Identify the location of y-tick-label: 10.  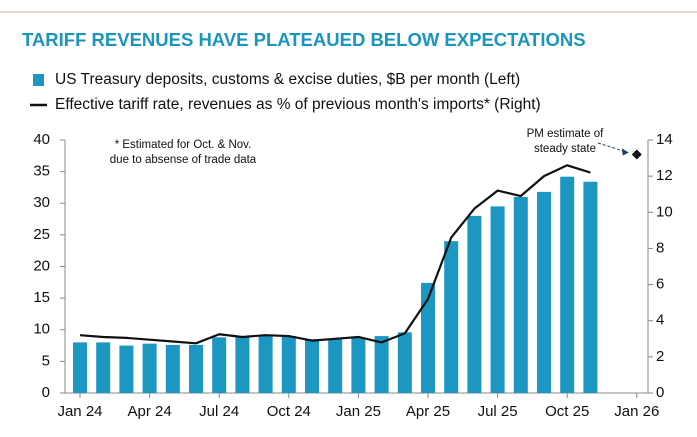
(41, 329).